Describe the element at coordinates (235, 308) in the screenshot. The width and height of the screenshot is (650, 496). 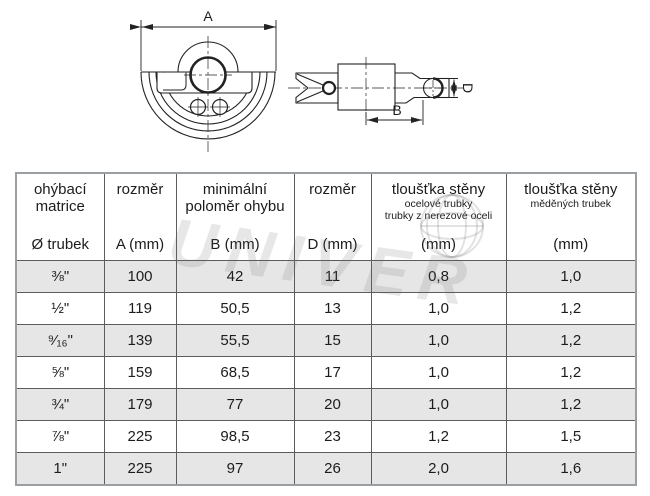
I see `table-cell: 50,5` at that location.